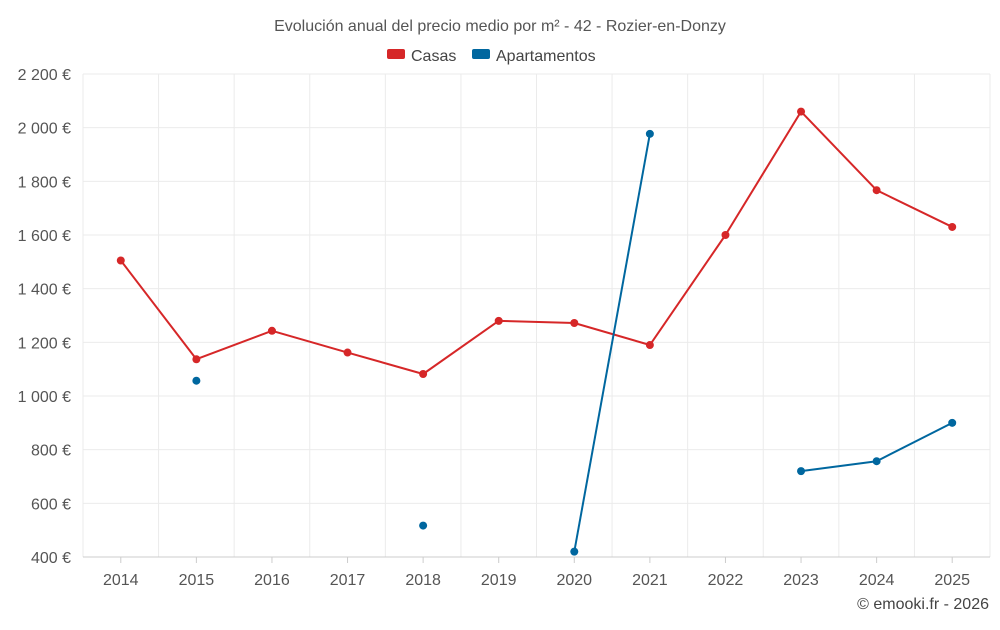 The image size is (1000, 630). I want to click on legend: Casas Apartamentos, so click(491, 56).